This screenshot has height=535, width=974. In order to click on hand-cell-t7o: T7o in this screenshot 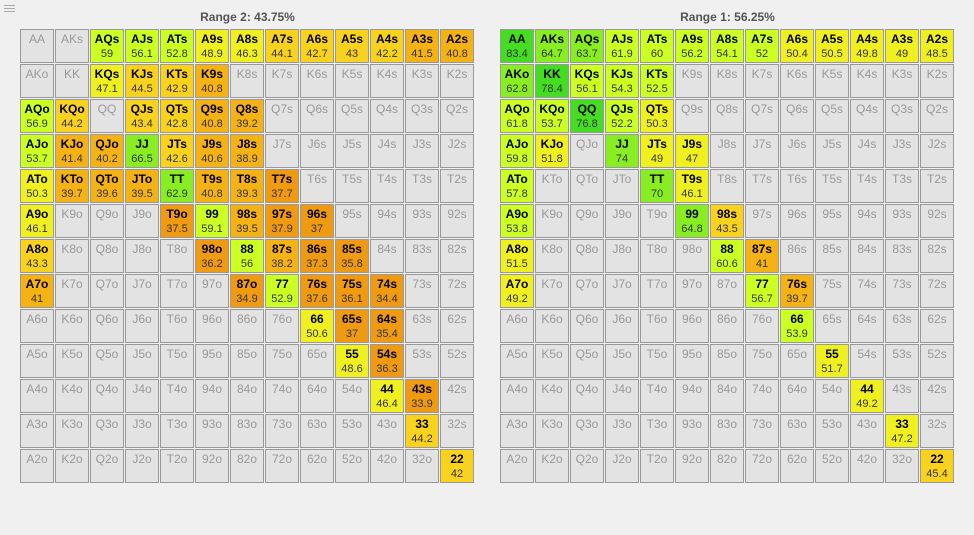, I will do `click(657, 291)`.